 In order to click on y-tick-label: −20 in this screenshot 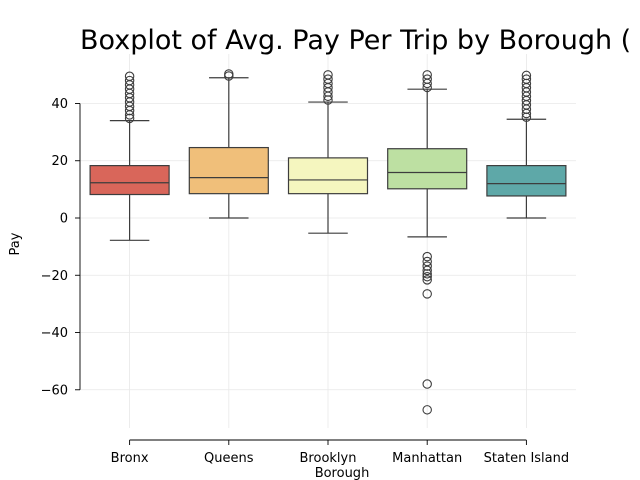, I will do `click(54, 276)`.